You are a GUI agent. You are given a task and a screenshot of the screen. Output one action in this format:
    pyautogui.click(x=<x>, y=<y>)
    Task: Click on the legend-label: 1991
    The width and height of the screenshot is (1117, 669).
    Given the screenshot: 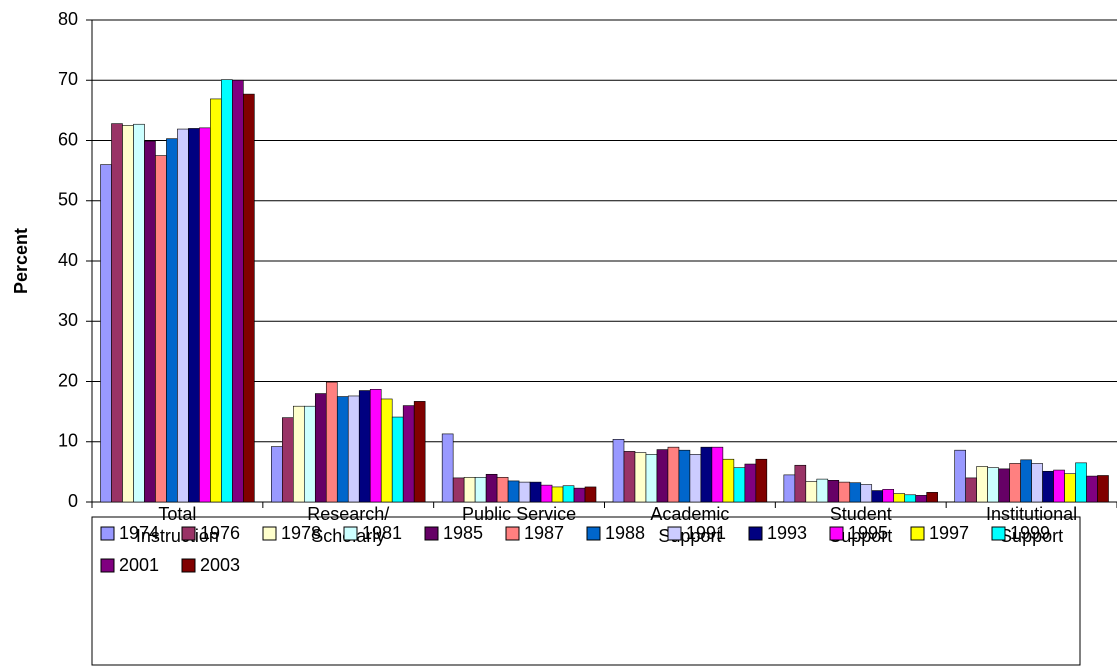 What is the action you would take?
    pyautogui.click(x=706, y=533)
    